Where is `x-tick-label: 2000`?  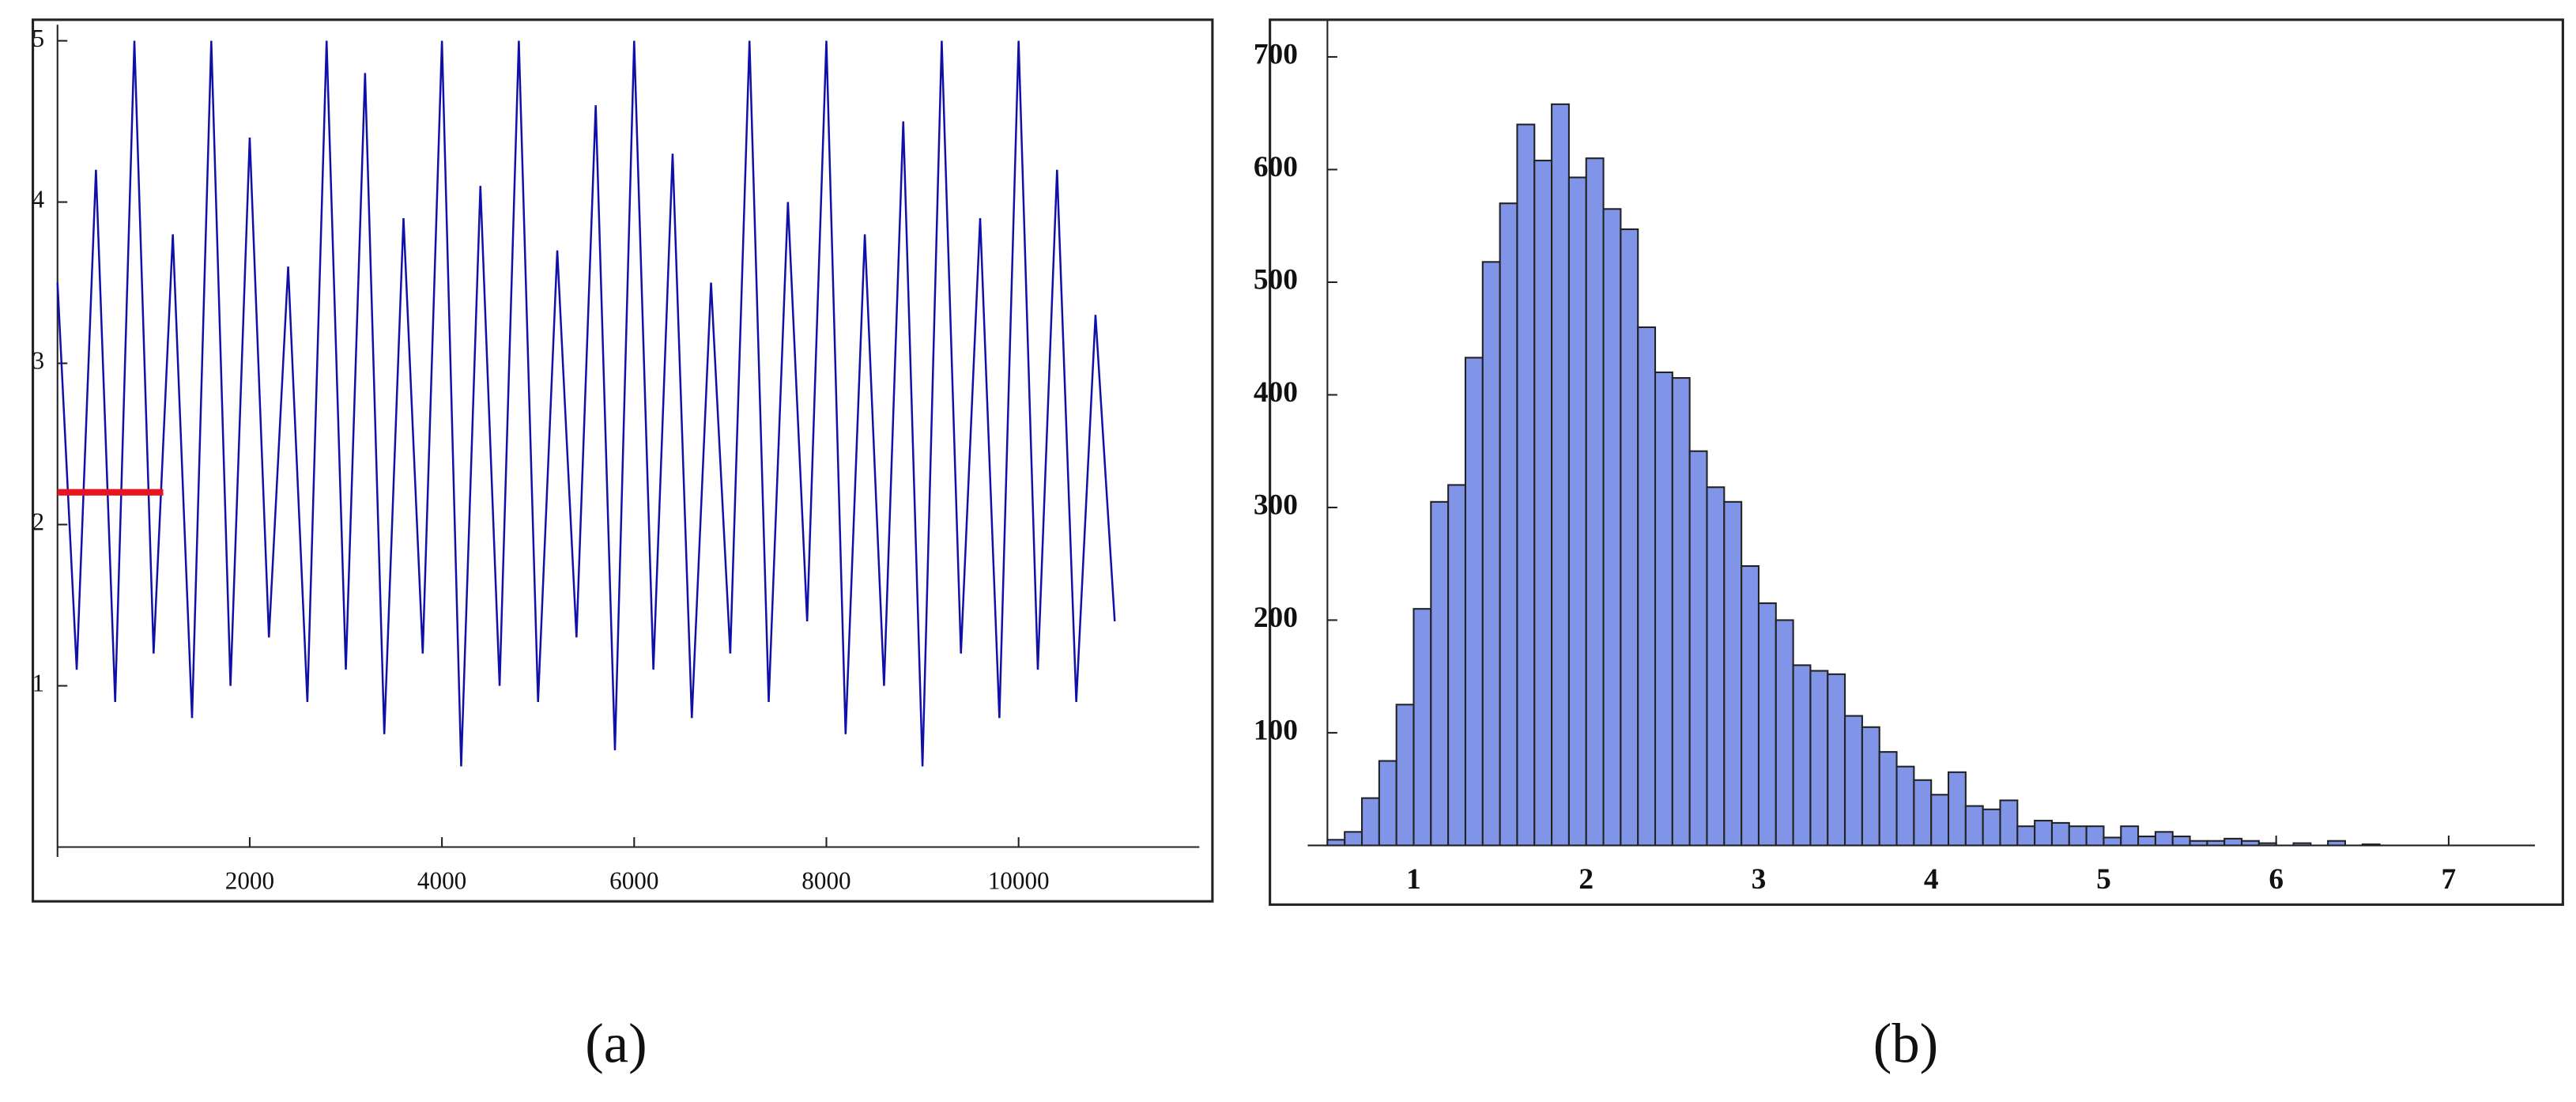 x-tick-label: 2000 is located at coordinates (249, 880).